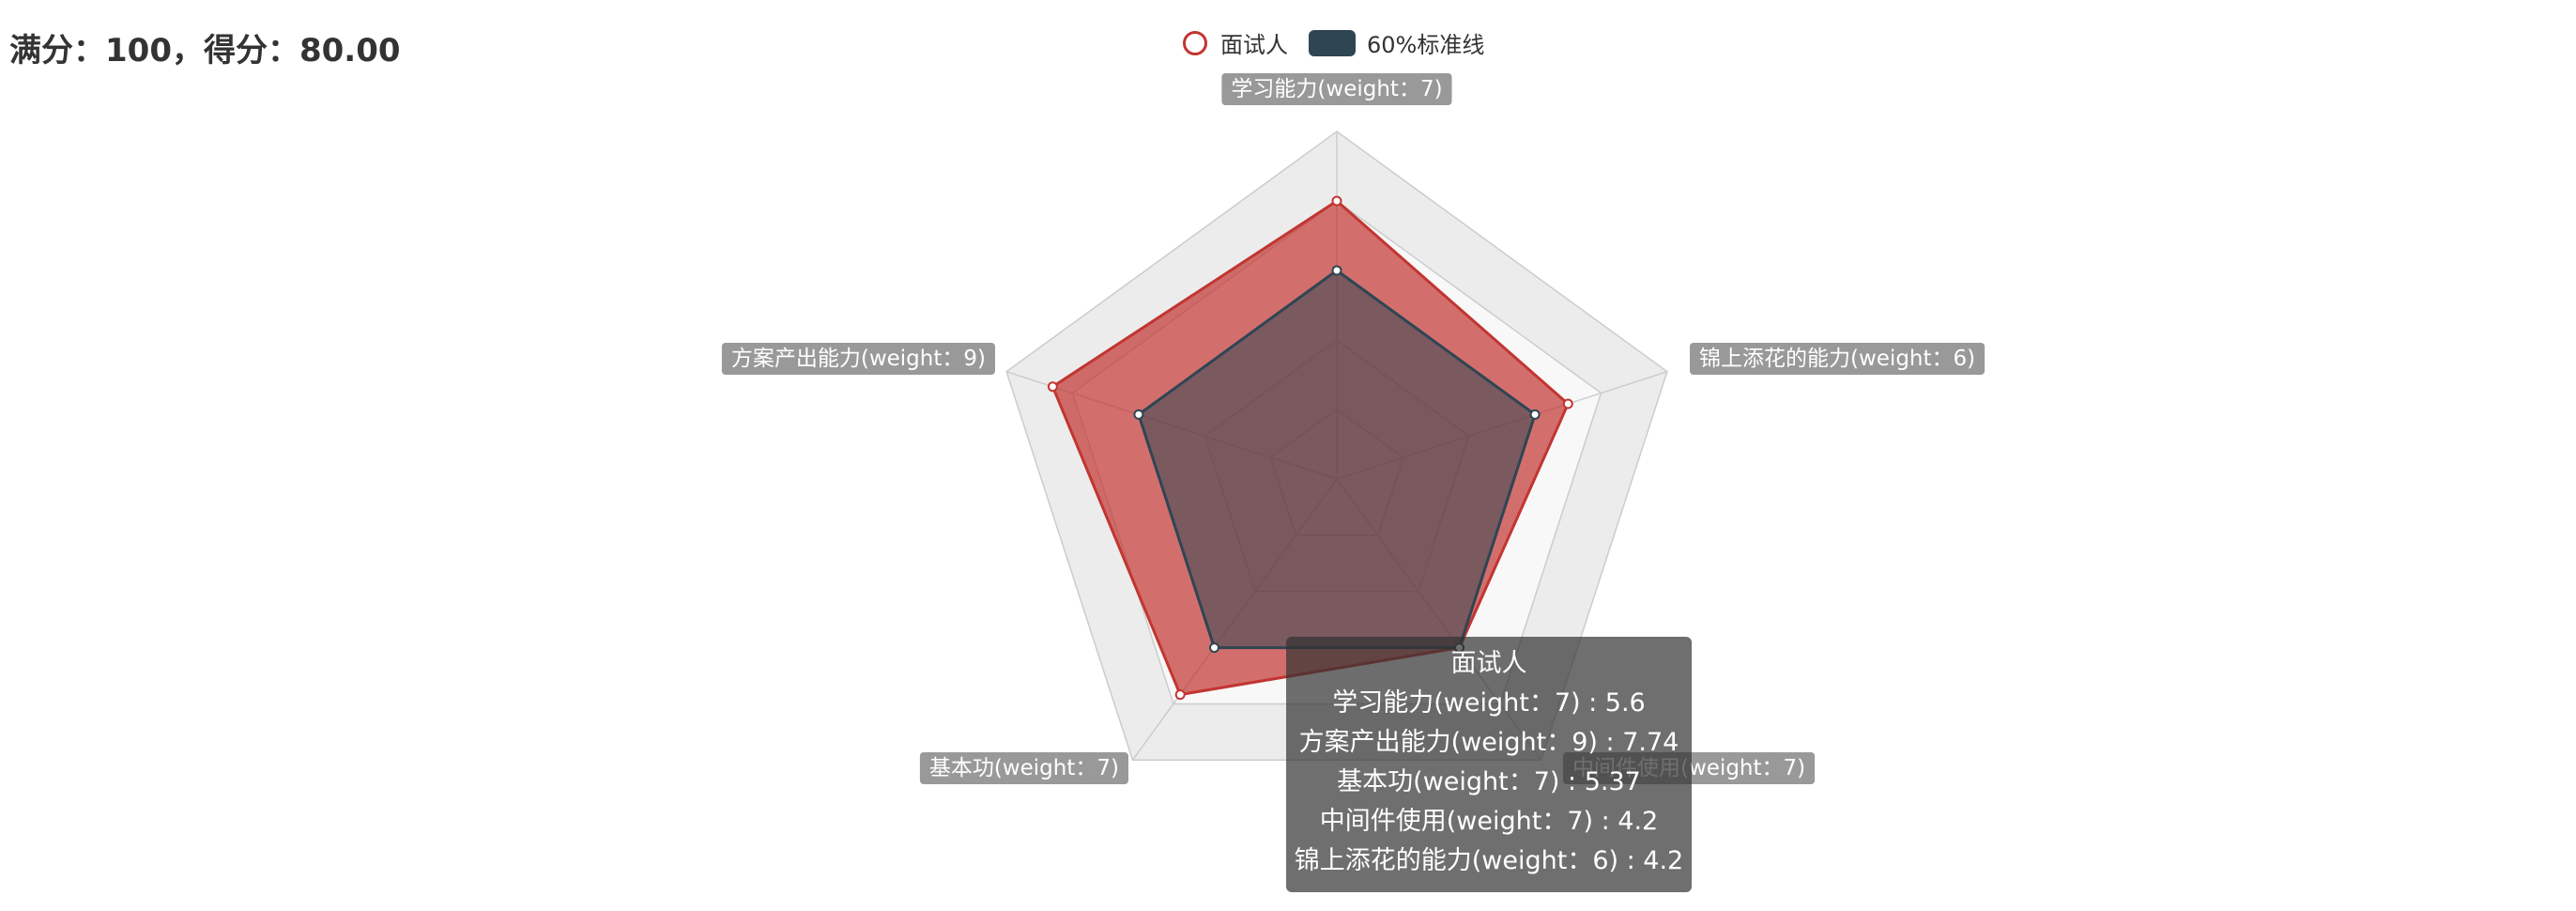 This screenshot has width=2576, height=911. What do you see at coordinates (1254, 45) in the screenshot?
I see `legend-label-candidate: 面试人` at bounding box center [1254, 45].